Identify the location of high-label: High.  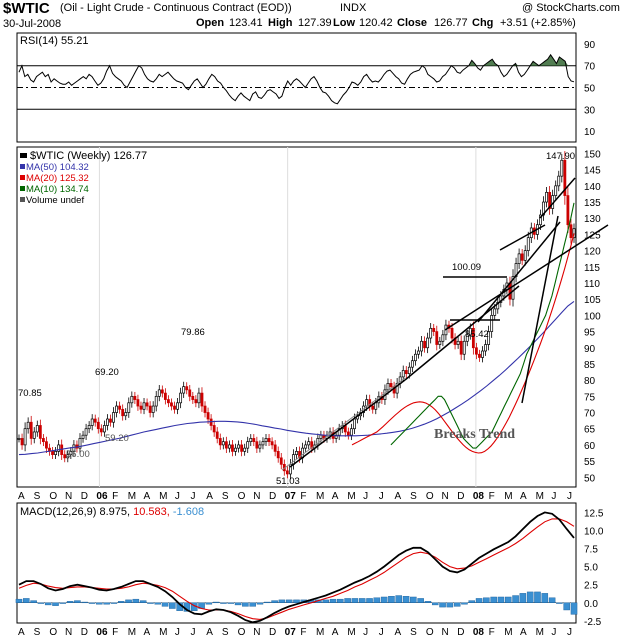
(280, 23).